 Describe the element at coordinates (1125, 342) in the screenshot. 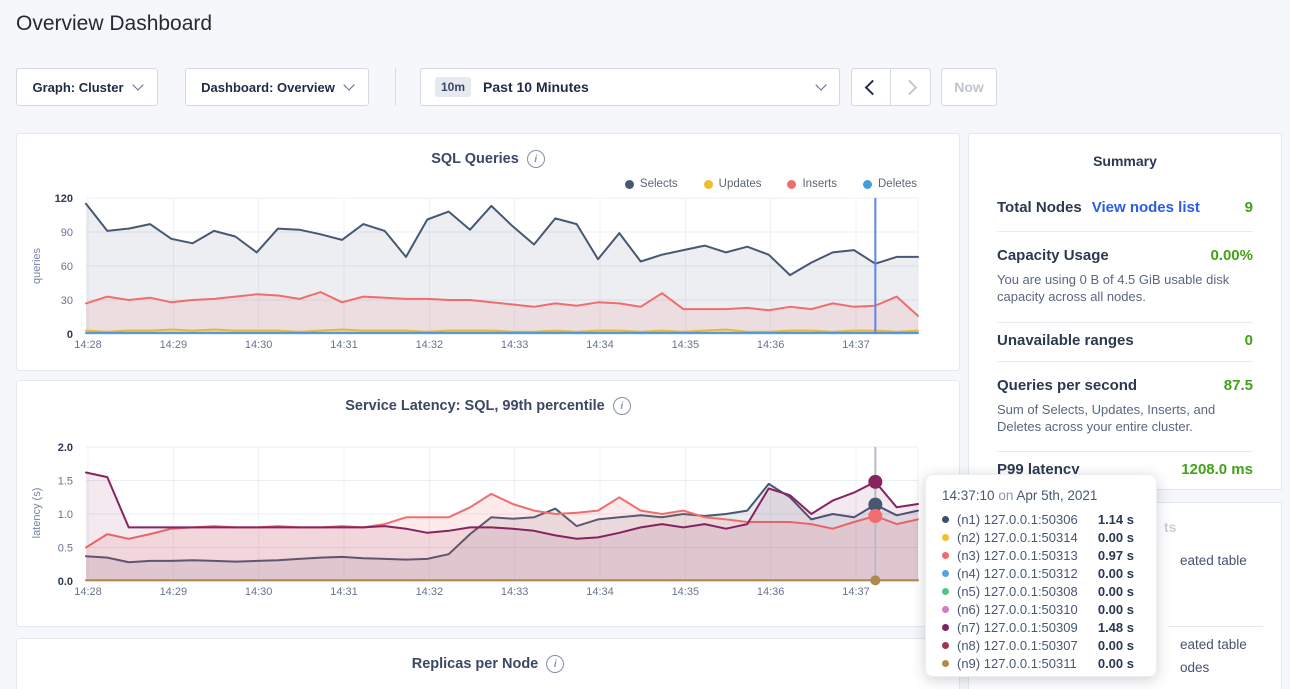

I see `summary-row-unavailable-ranges: Unavailable ranges 0` at that location.